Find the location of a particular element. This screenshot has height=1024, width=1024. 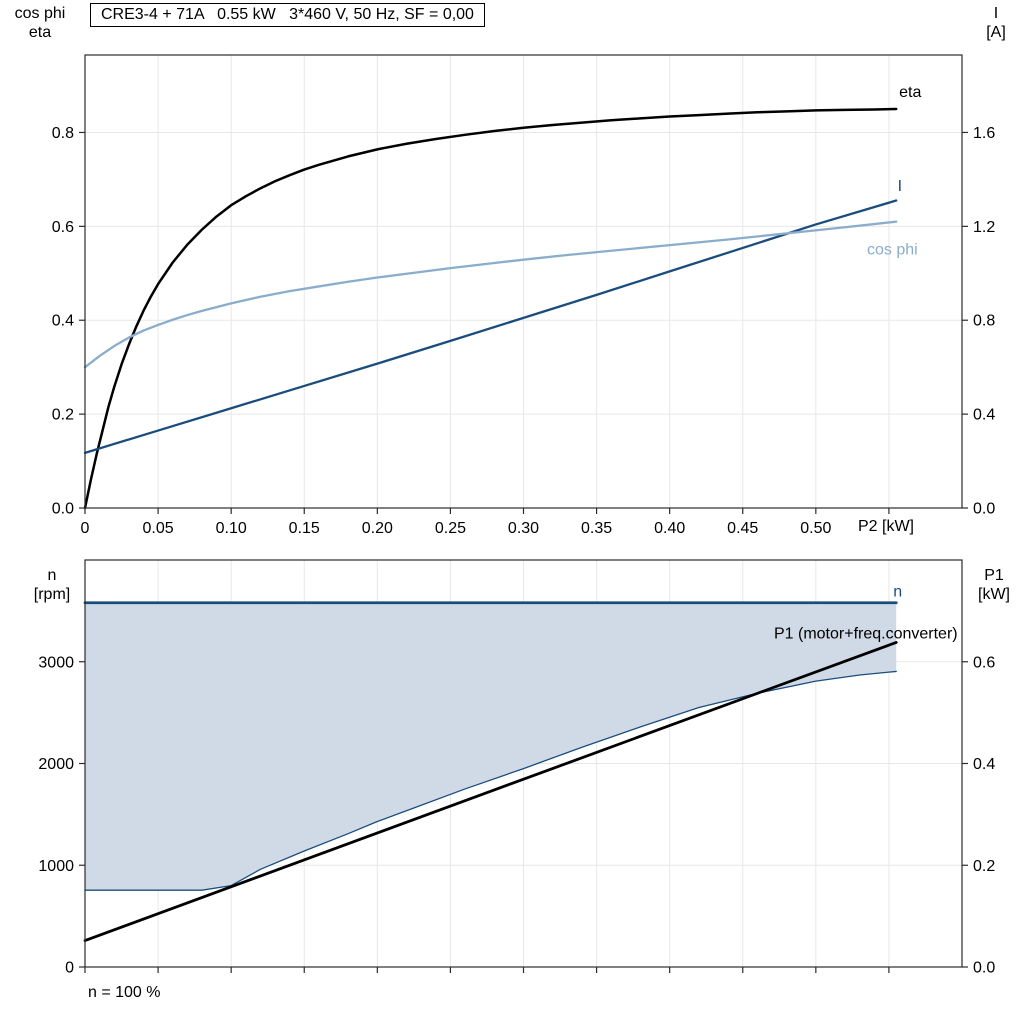

top-right-axis-title: I [A] is located at coordinates (996, 23).